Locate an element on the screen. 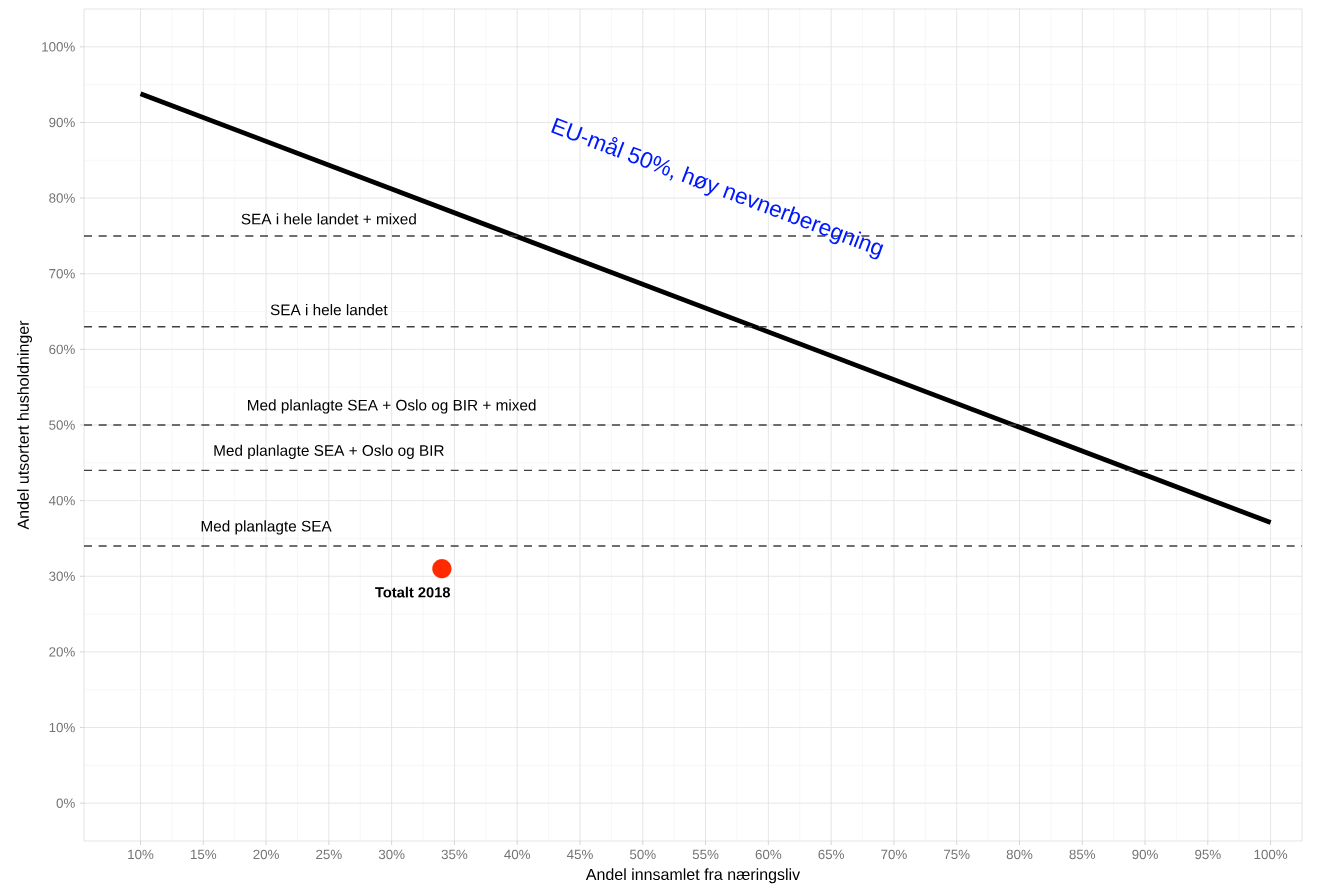 This screenshot has height=891, width=1319. x-tick-label: 95% is located at coordinates (1208, 854).